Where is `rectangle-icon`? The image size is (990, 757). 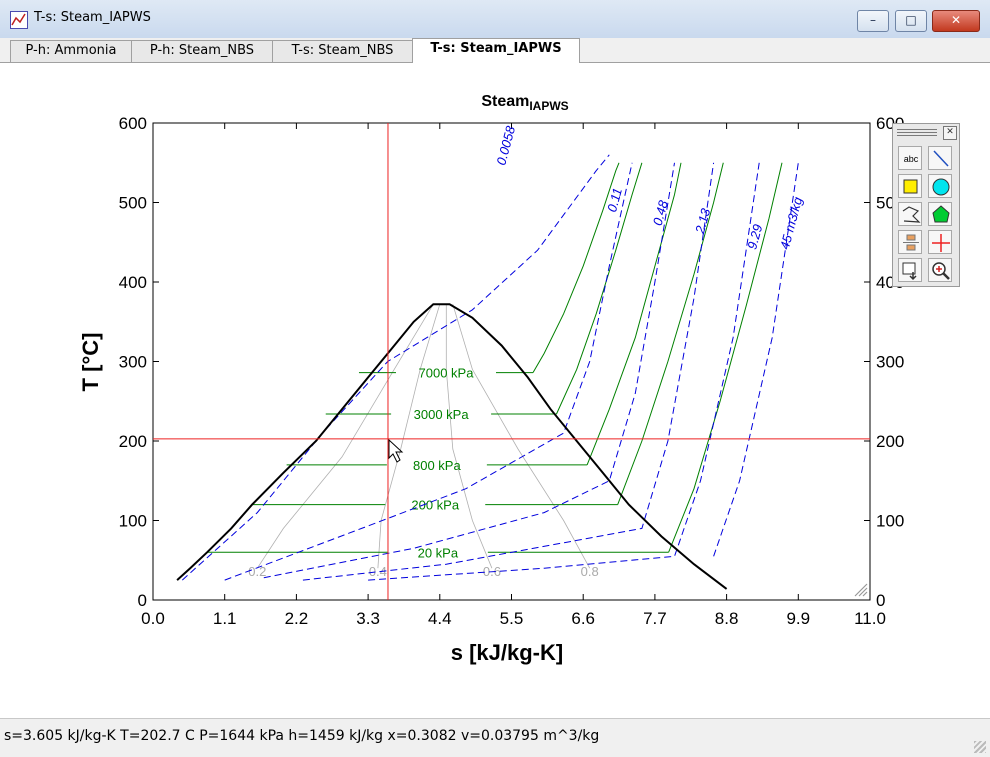
rectangle-icon is located at coordinates (910, 186).